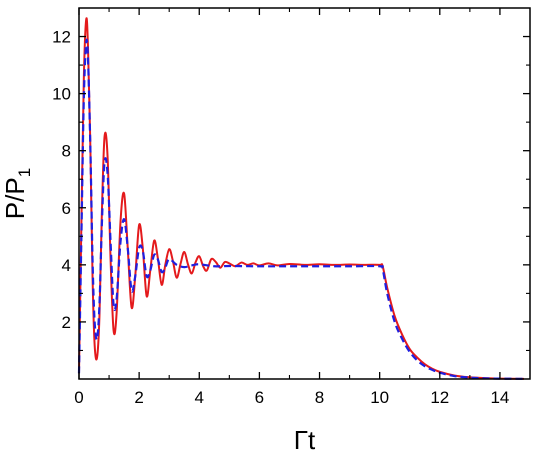  Describe the element at coordinates (66, 265) in the screenshot. I see `y-tick-label: 4` at that location.